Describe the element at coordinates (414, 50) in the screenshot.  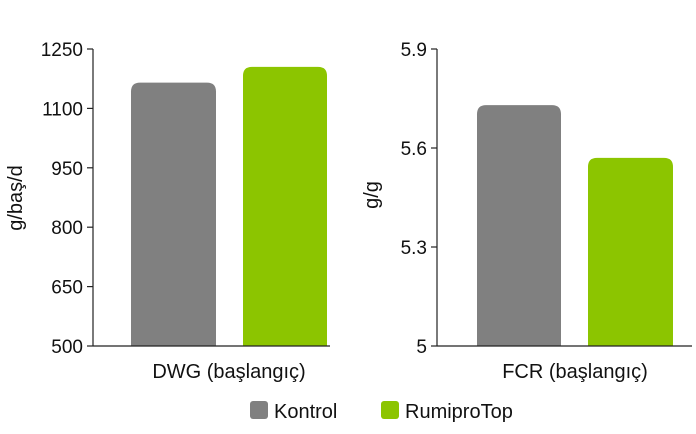
I see `y-tick-label-1-3: 5.9` at that location.